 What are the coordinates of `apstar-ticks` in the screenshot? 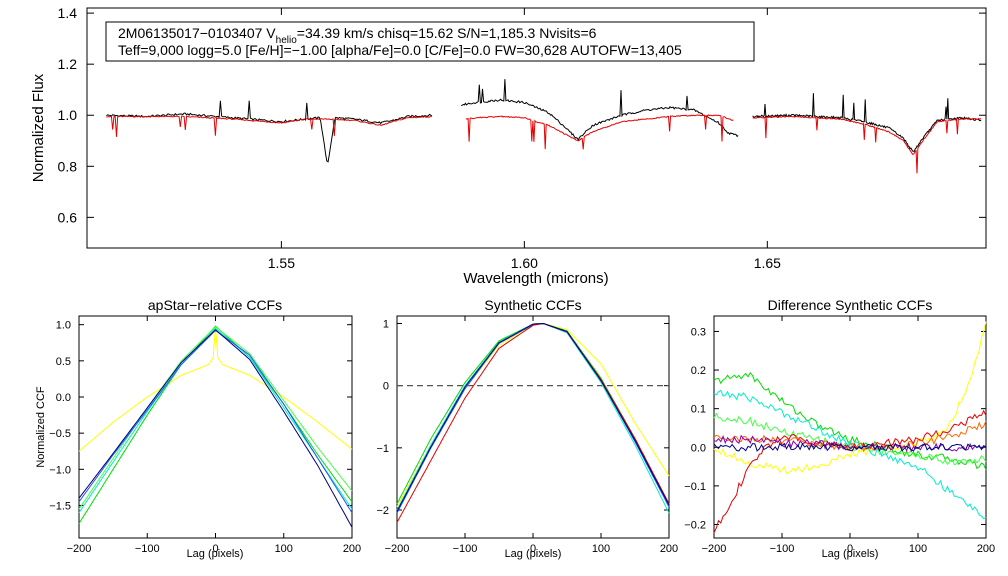 It's located at (215, 427).